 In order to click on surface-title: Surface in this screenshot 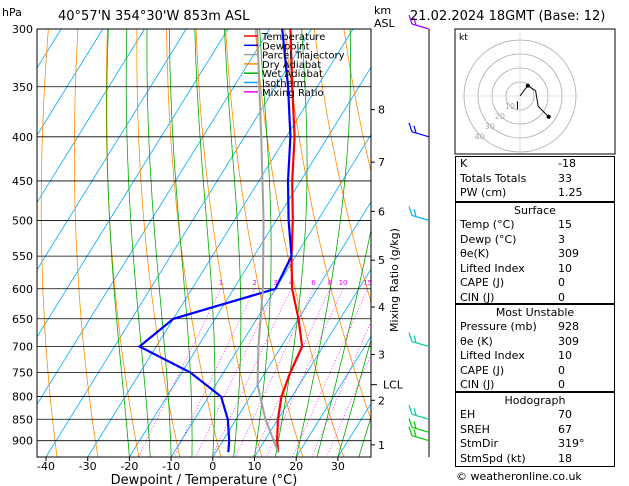, I will do `click(535, 210)`.